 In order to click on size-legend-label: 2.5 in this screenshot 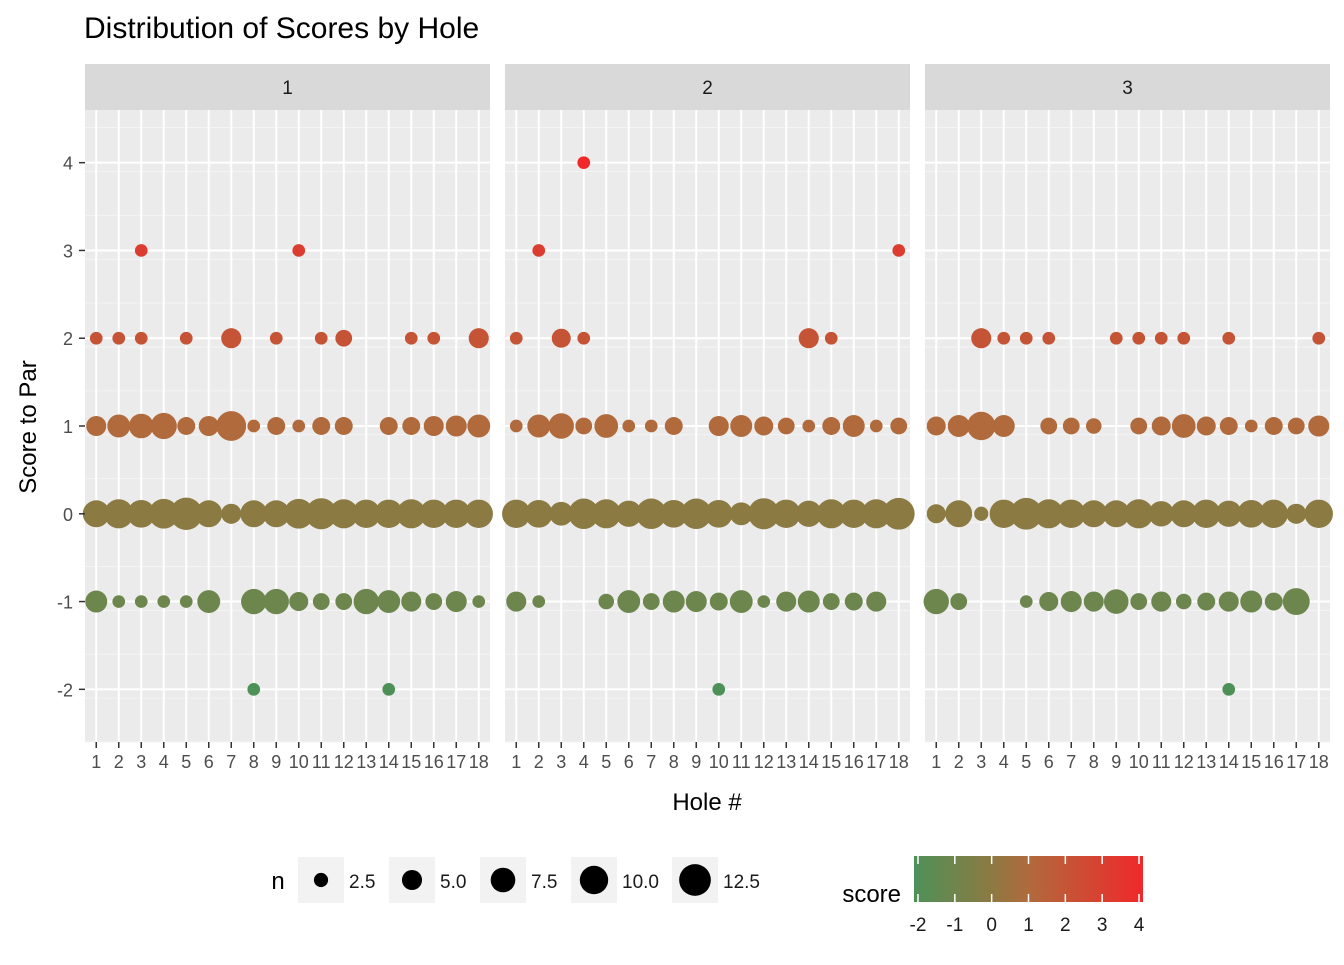, I will do `click(362, 882)`.